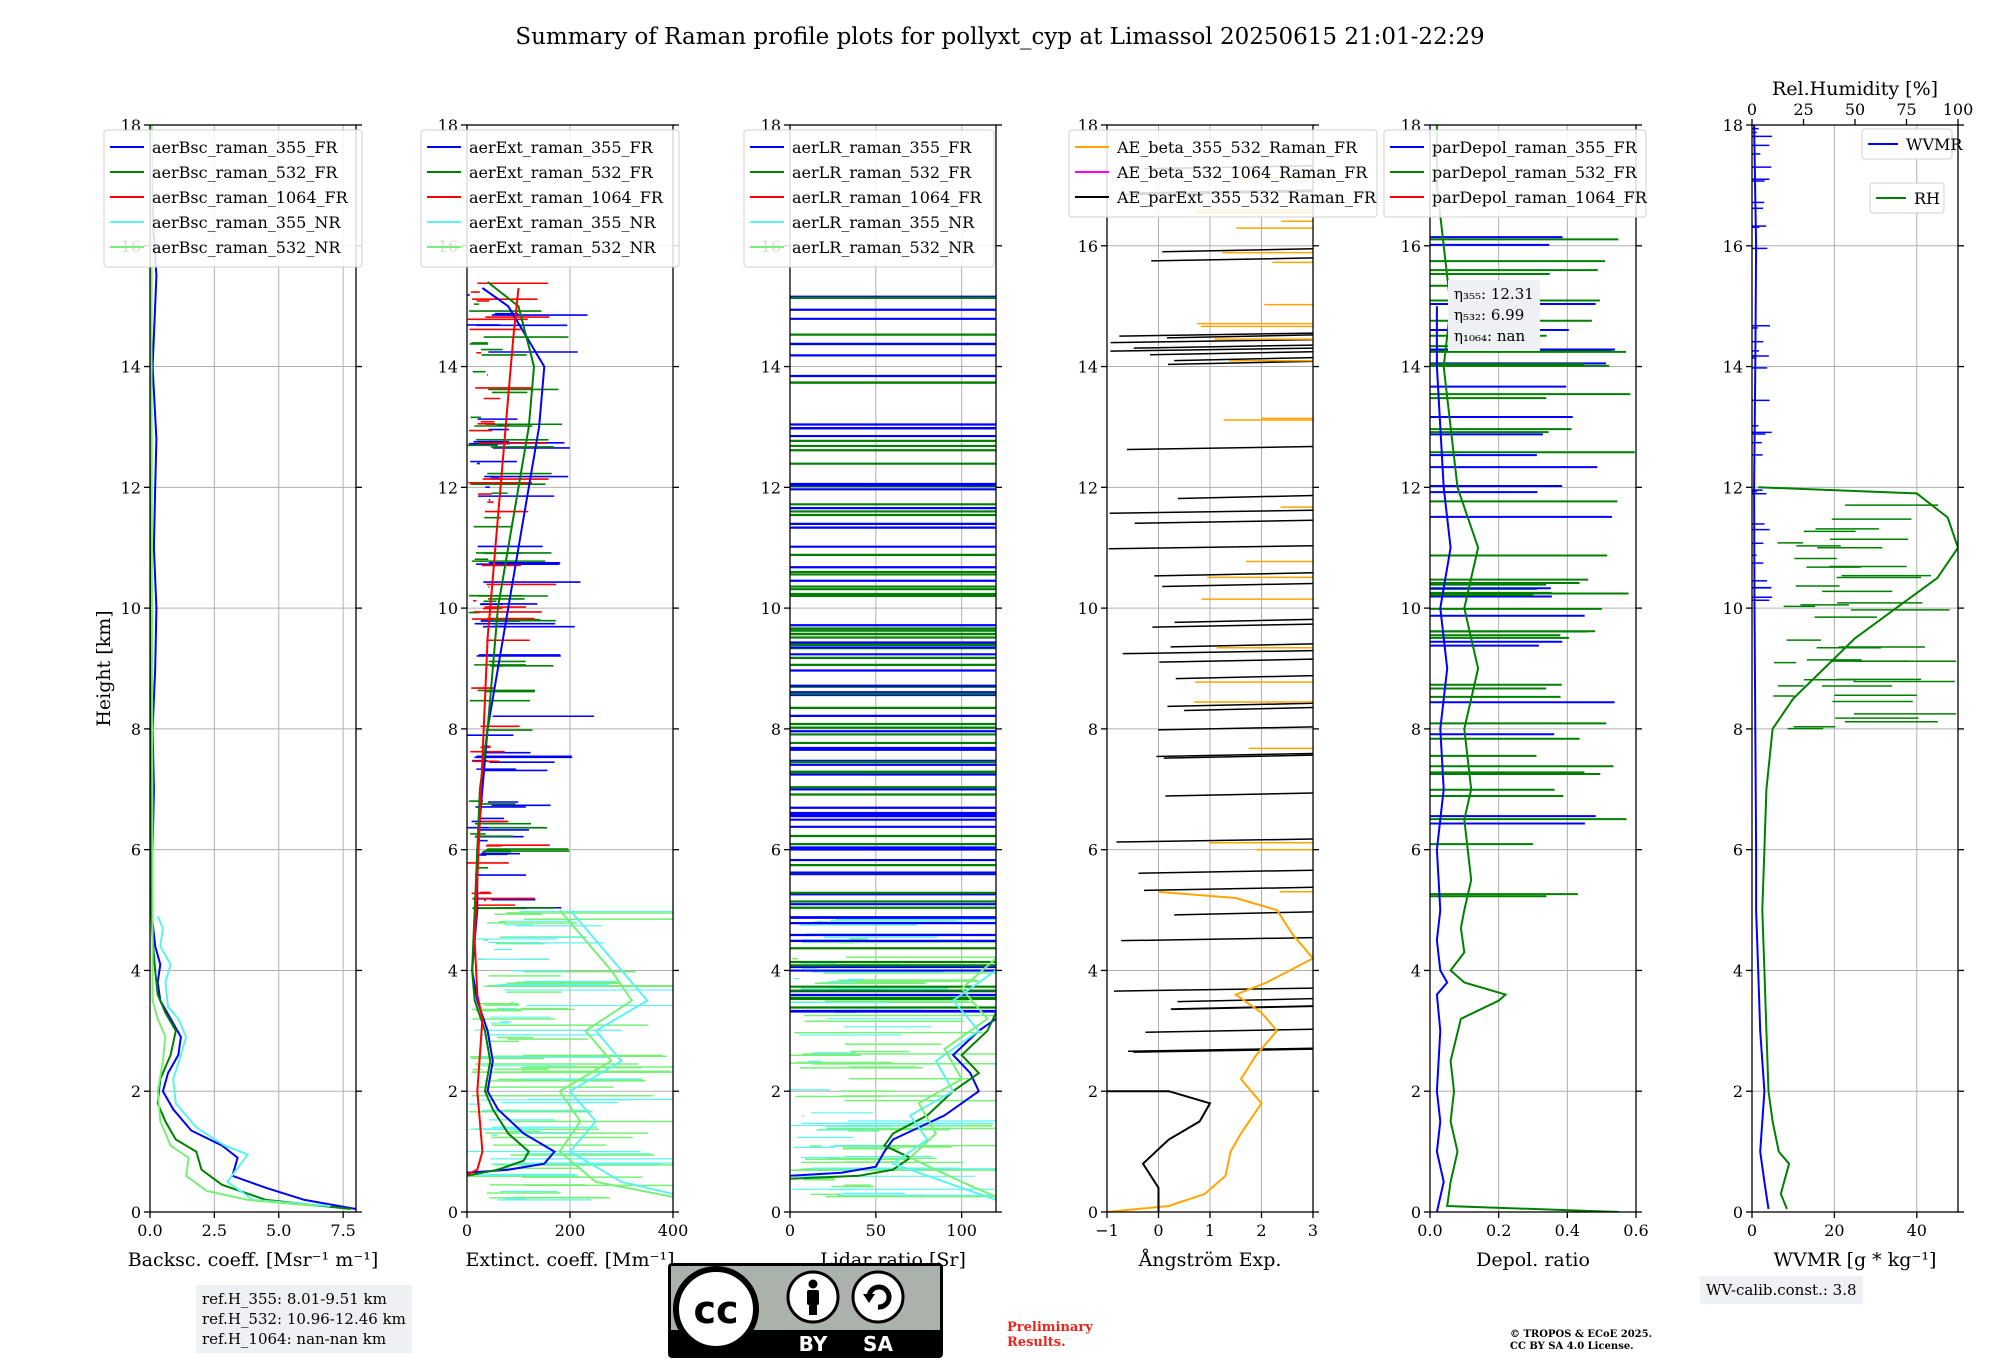  What do you see at coordinates (234, 666) in the screenshot?
I see `series-line-aerBsc_raman_532_NR` at bounding box center [234, 666].